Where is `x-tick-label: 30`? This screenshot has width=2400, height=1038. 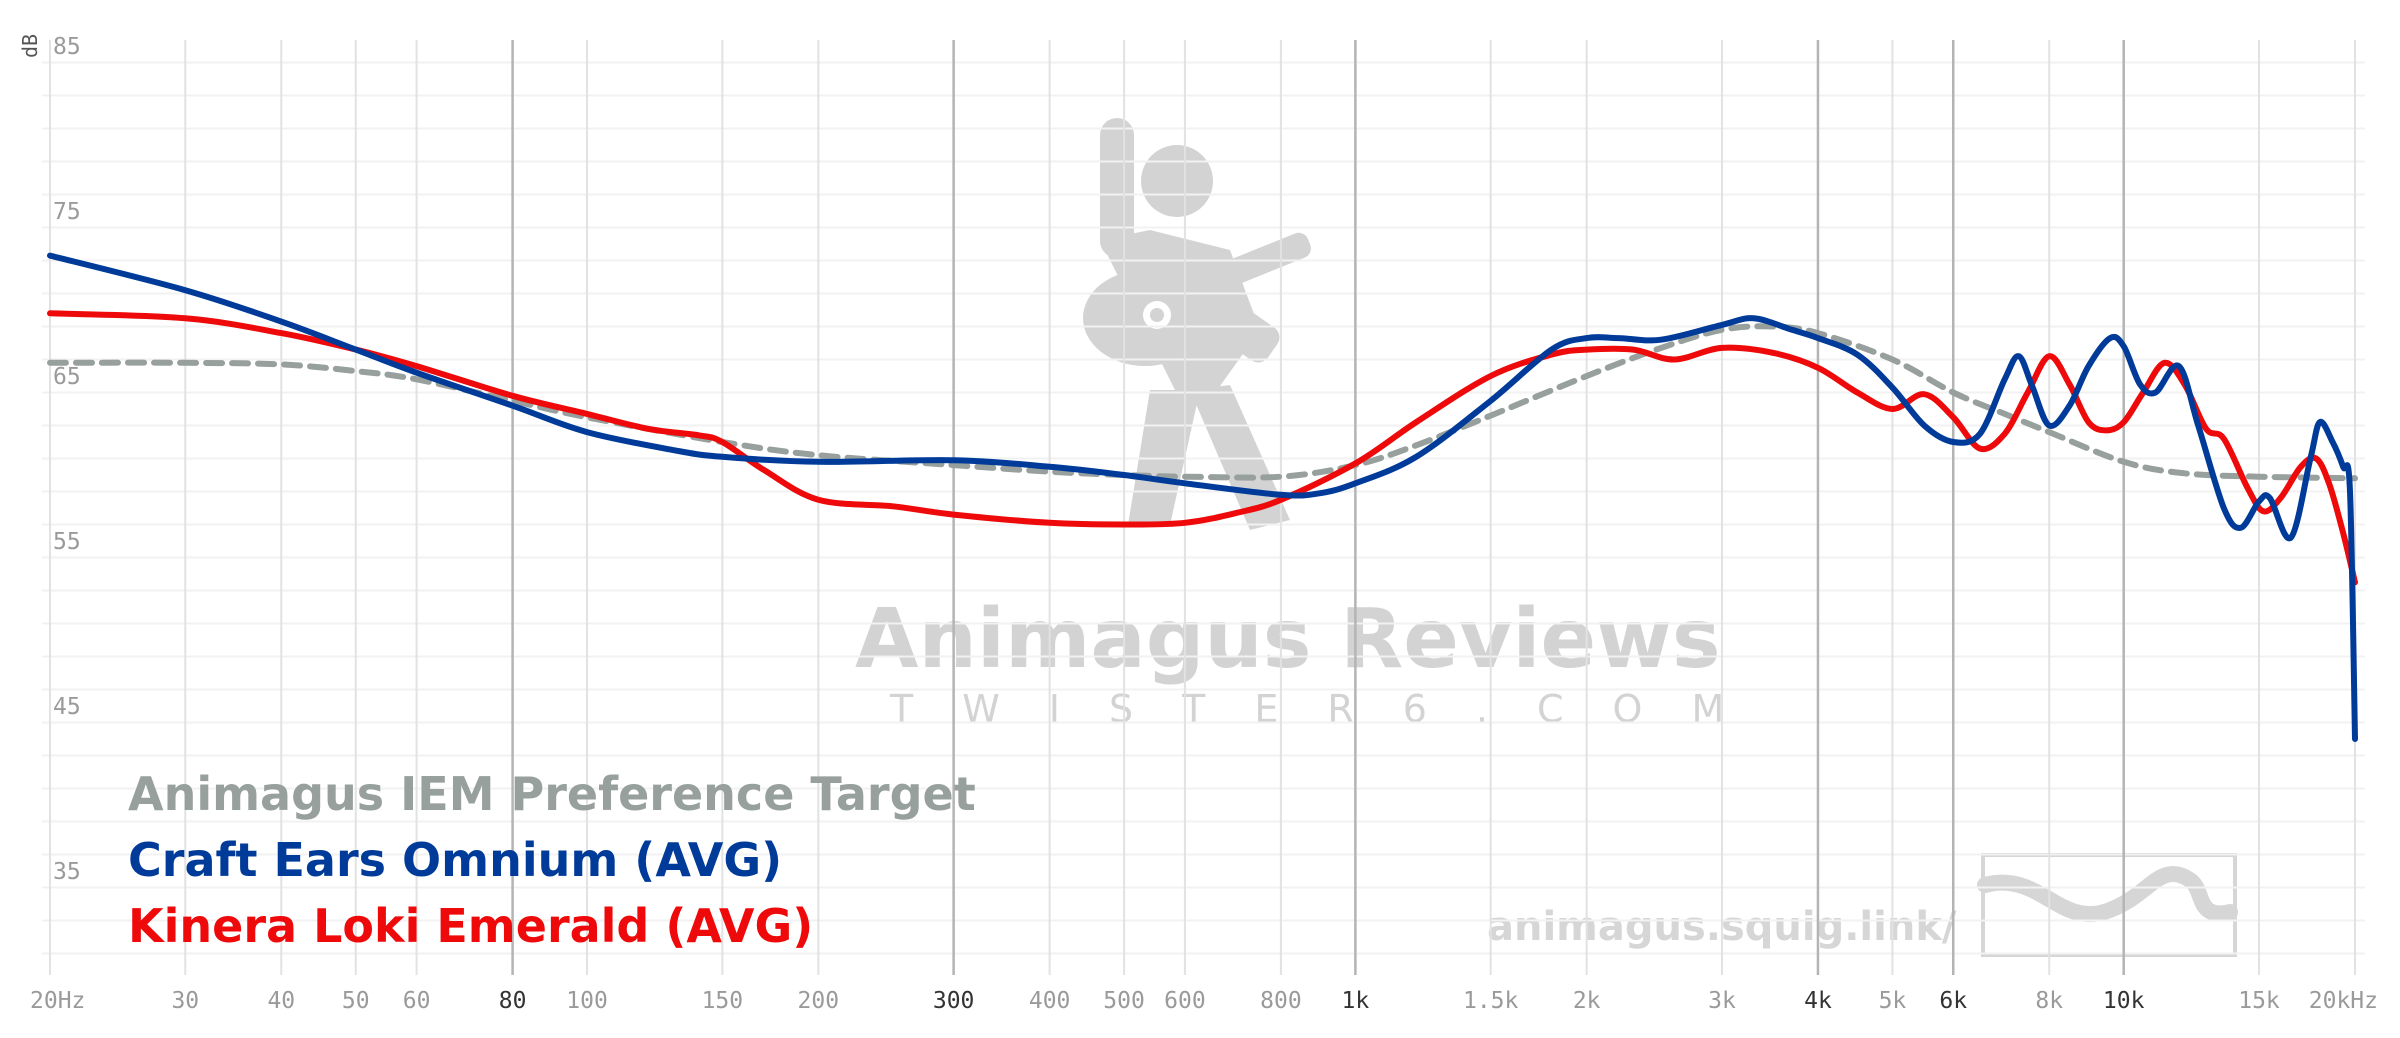
x-tick-label: 30 is located at coordinates (185, 1001).